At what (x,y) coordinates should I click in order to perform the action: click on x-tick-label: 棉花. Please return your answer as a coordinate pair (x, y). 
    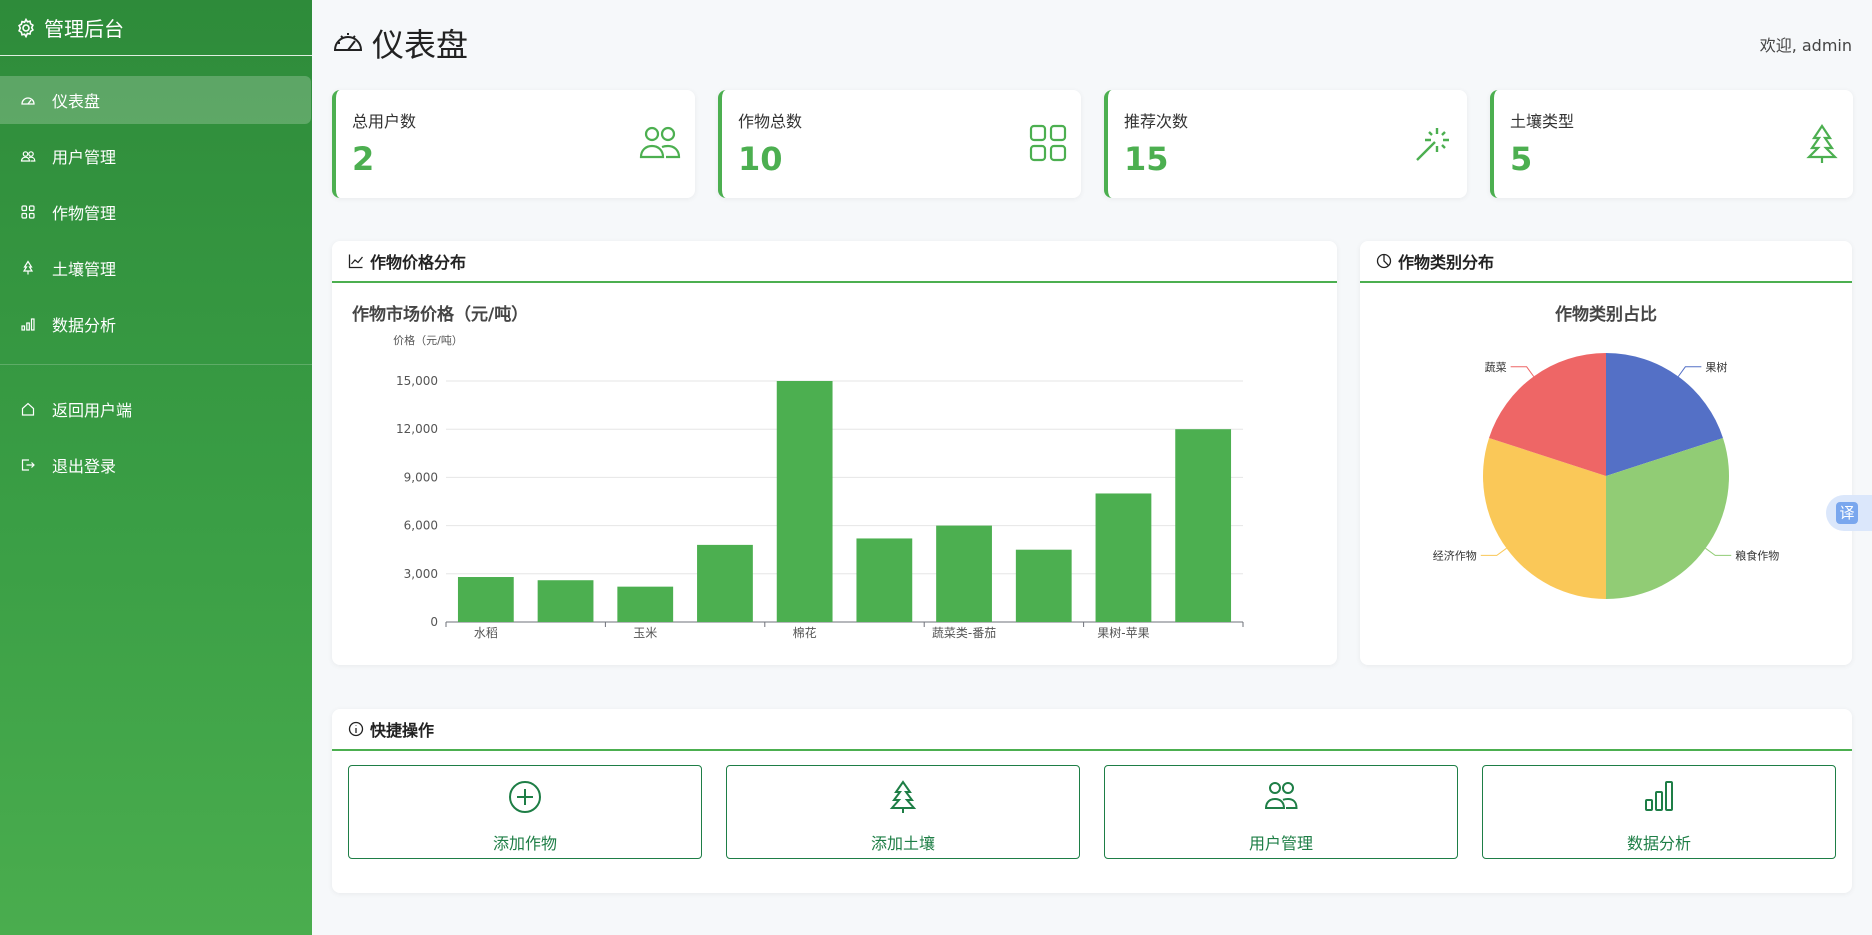
    Looking at the image, I should click on (805, 632).